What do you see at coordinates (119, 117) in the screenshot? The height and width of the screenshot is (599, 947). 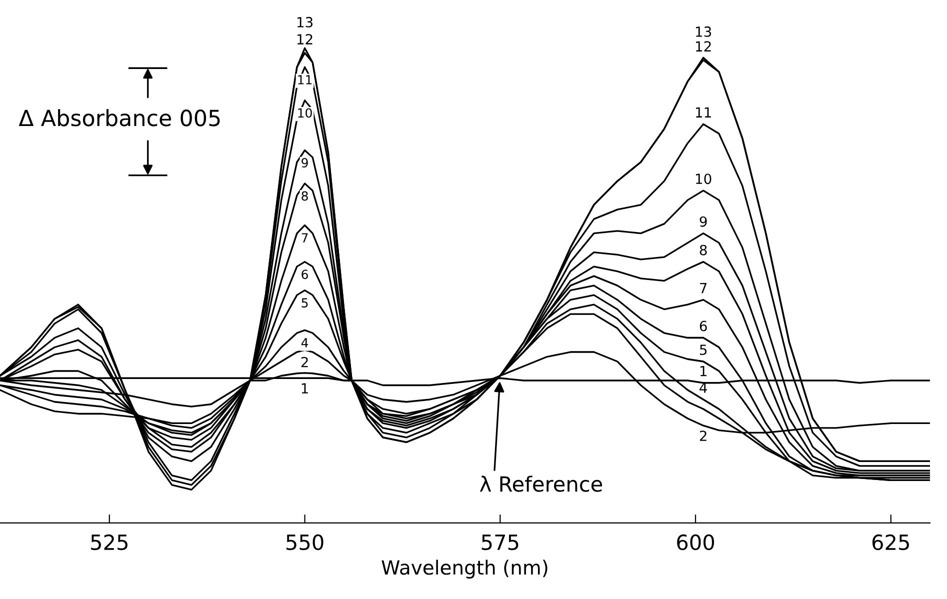 I see `annotation: Δ Absorbance 005` at bounding box center [119, 117].